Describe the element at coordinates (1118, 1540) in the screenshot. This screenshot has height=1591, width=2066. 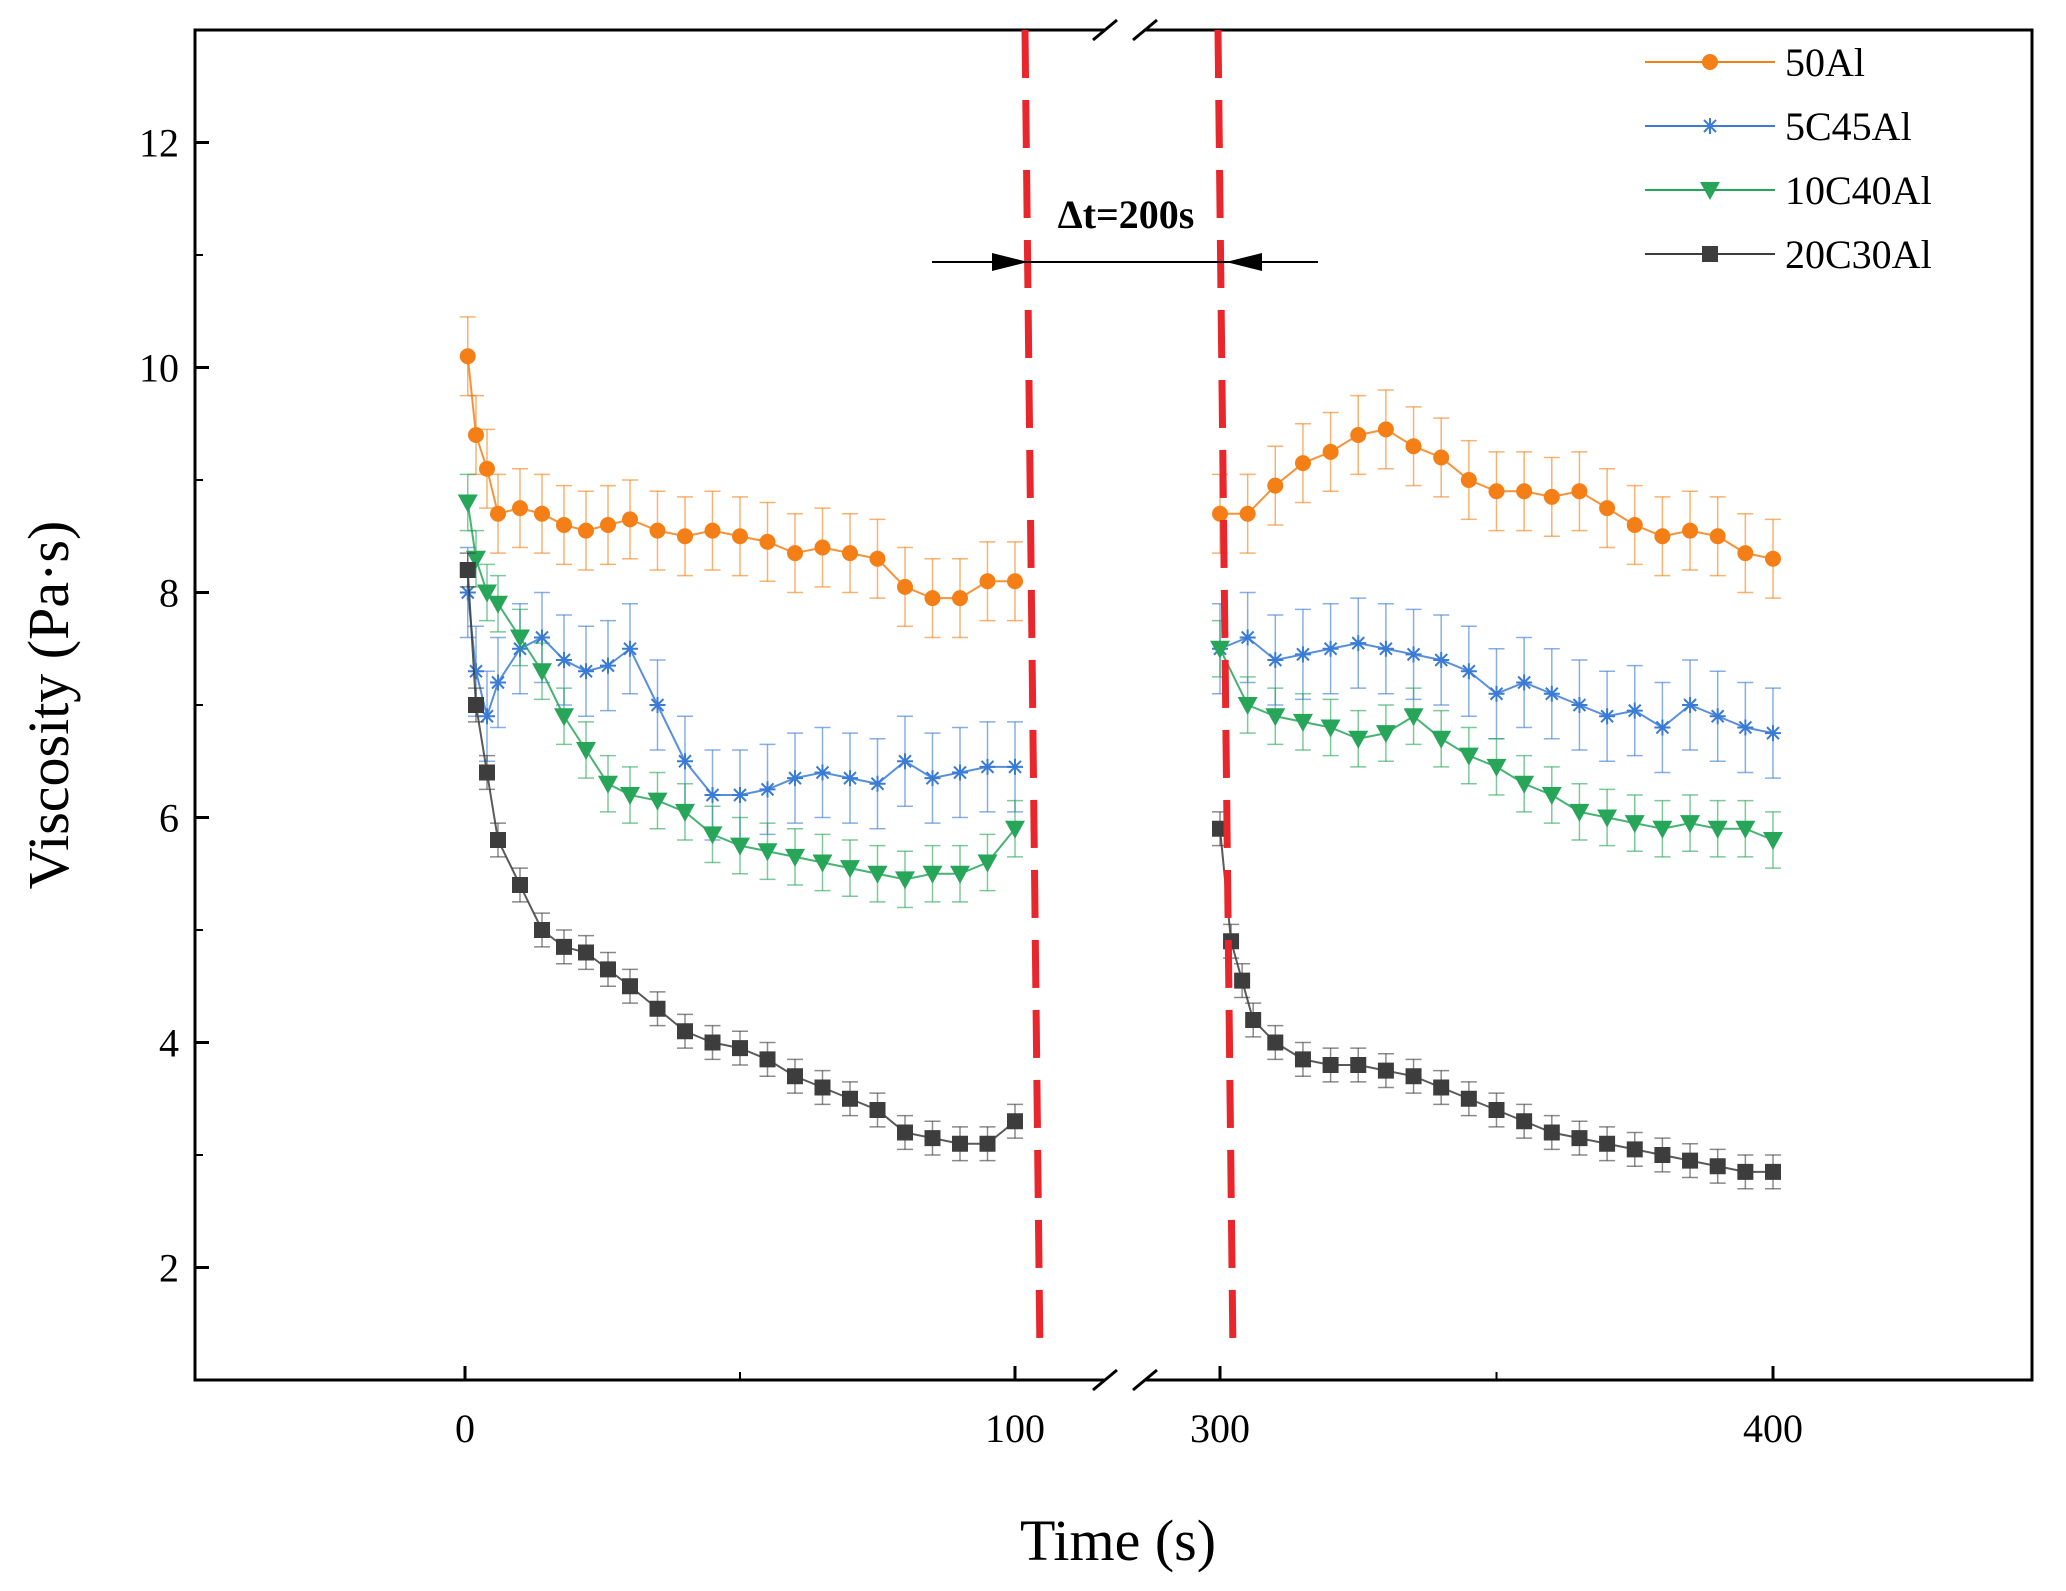
I see `x-axis-title: Time (s)` at that location.